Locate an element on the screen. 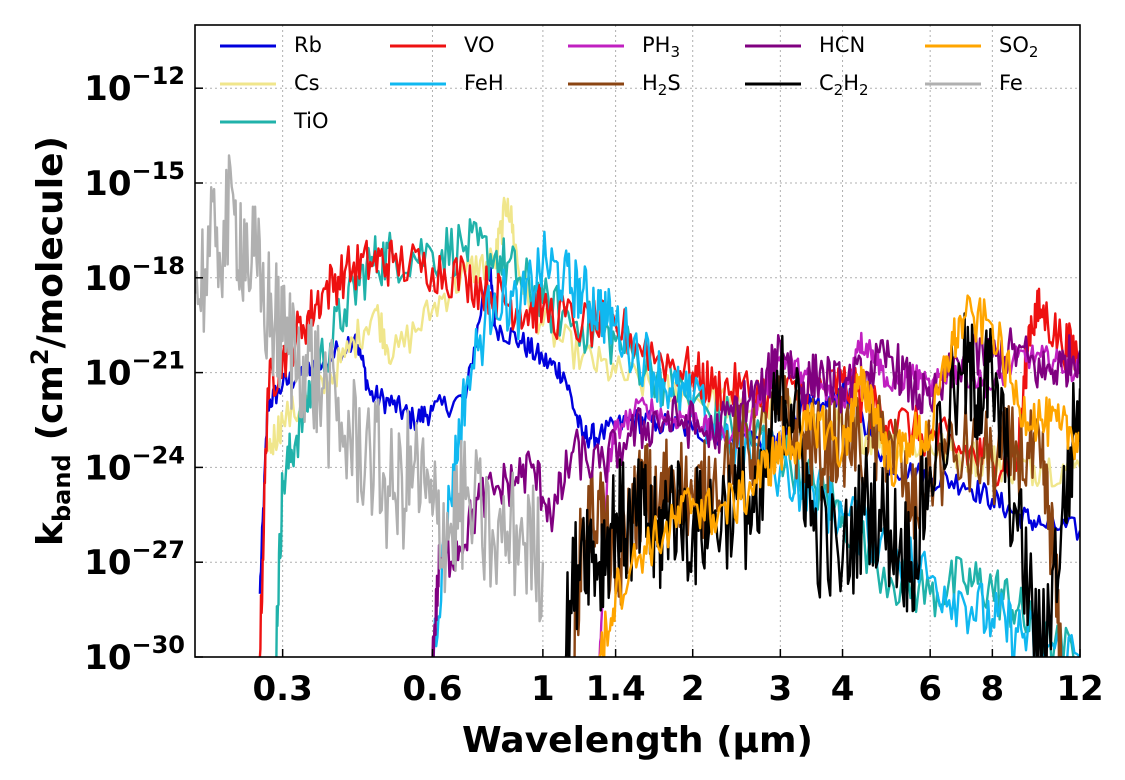 This screenshot has height=780, width=1125. legend-label-fe: Fe is located at coordinates (1011, 83).